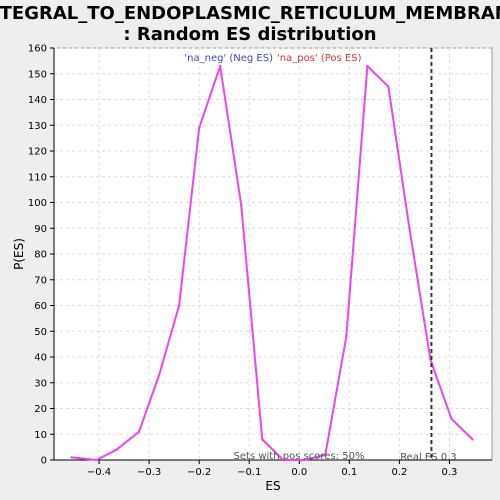  What do you see at coordinates (349, 472) in the screenshot?
I see `x-tick-label: 0.1` at bounding box center [349, 472].